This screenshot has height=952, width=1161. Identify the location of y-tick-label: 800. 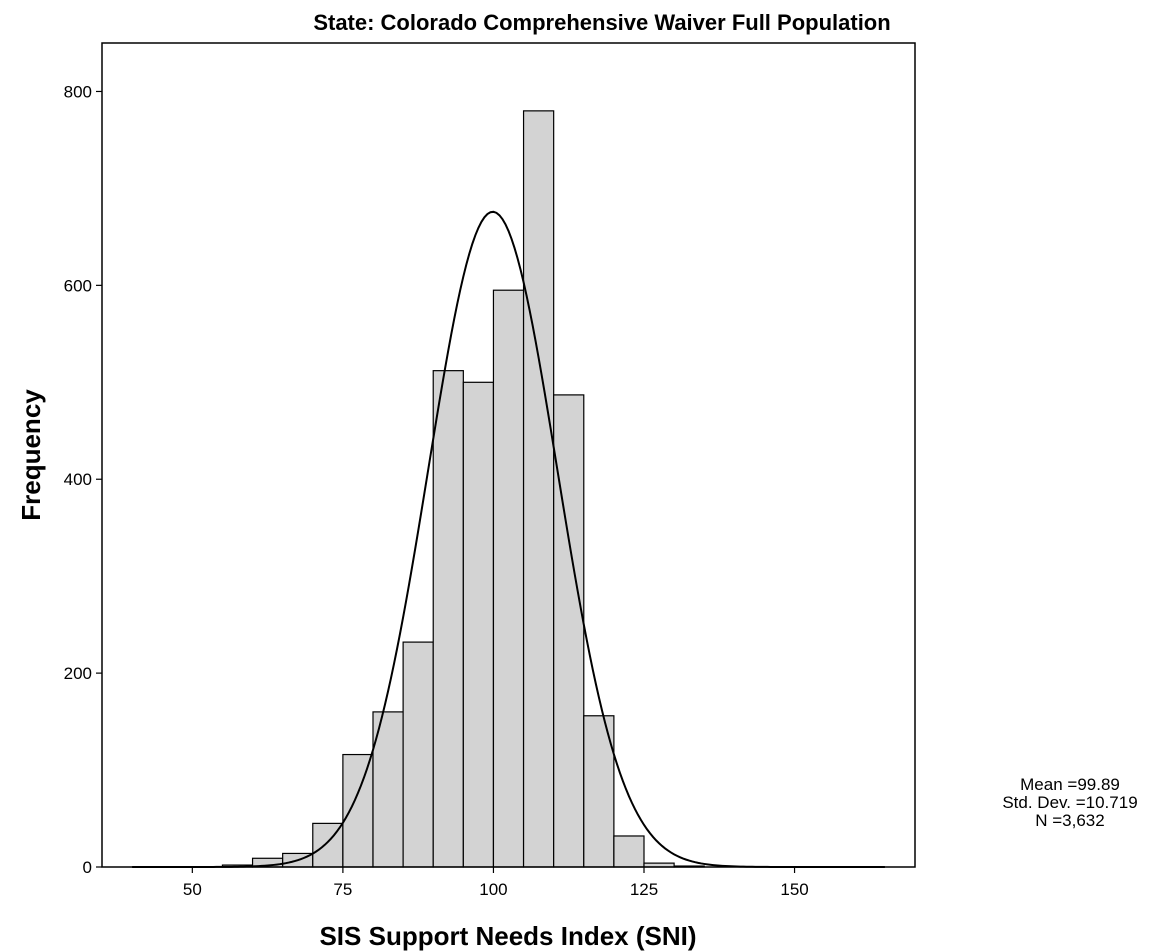
(78, 91).